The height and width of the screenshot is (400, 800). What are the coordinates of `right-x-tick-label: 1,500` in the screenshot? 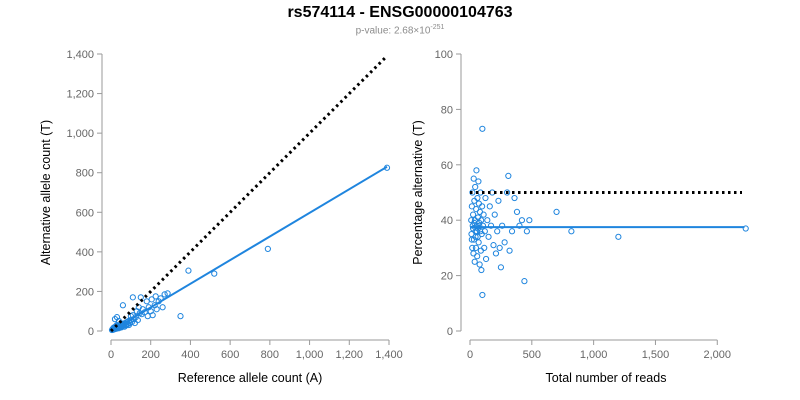 It's located at (656, 355).